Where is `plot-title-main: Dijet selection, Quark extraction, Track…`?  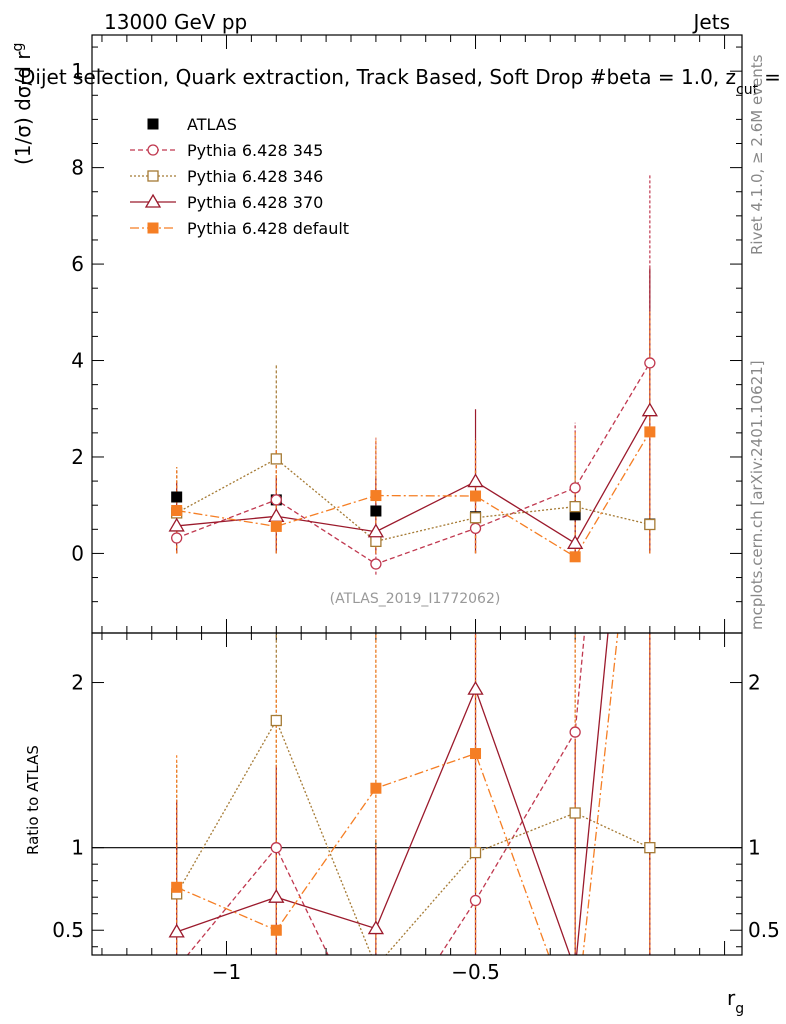
plot-title-main: Dijet selection, Quark extraction, Track… is located at coordinates (378, 77).